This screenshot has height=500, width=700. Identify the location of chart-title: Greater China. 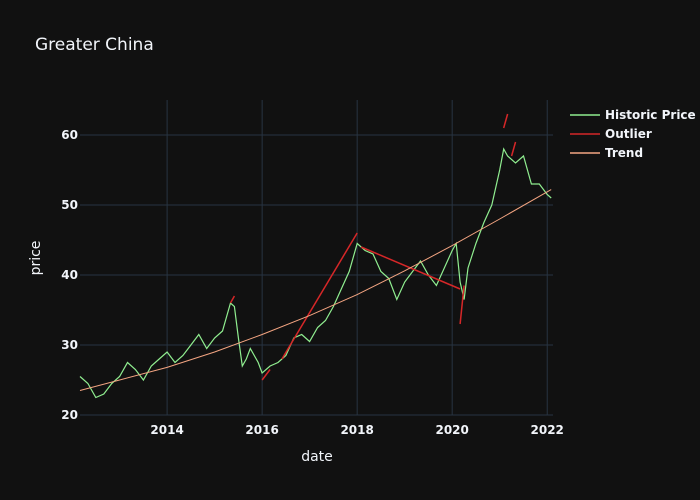
(94, 45).